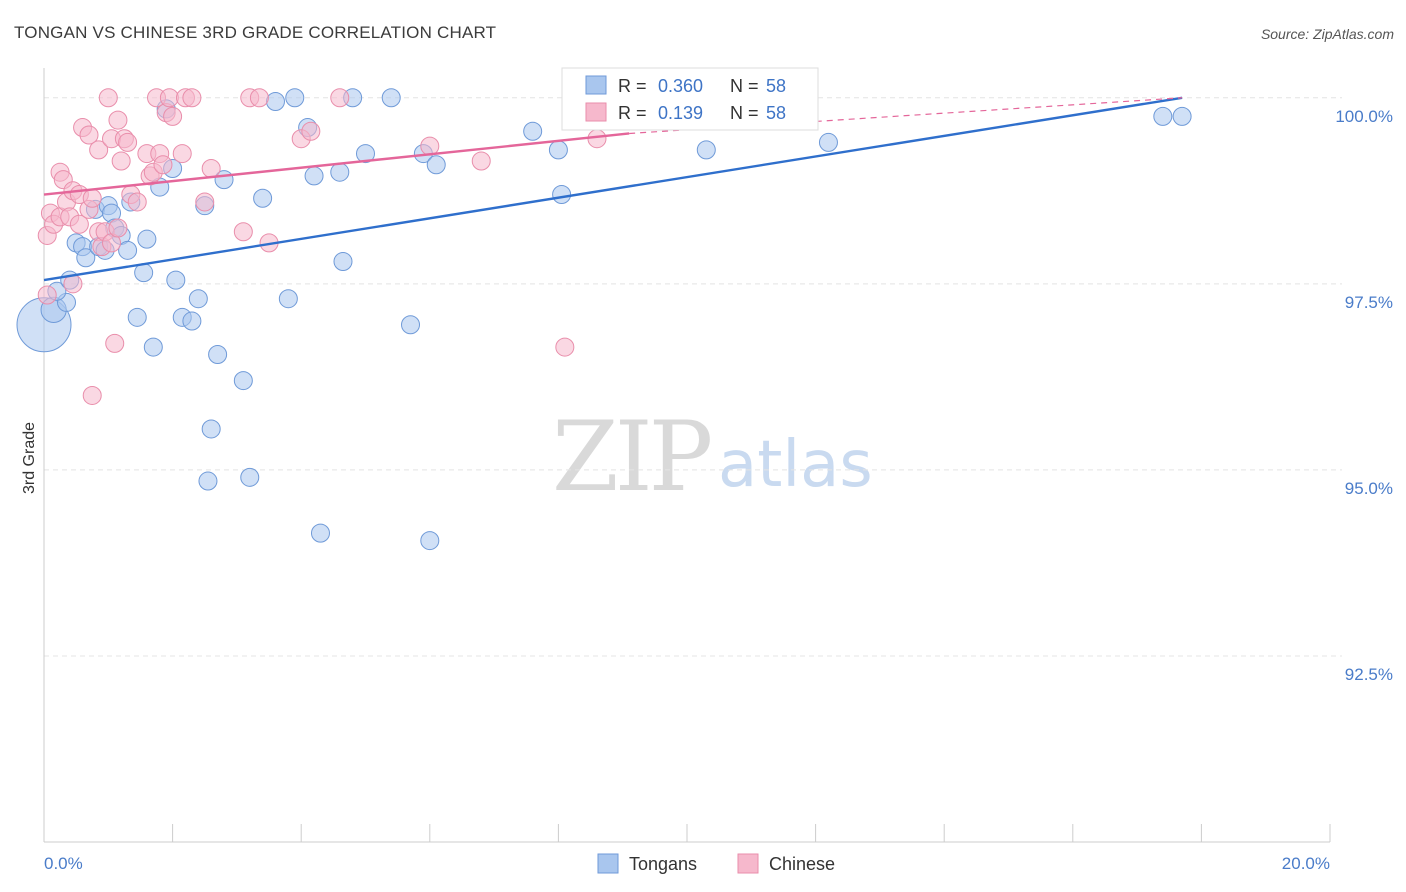  I want to click on watermark-zip: ZIP, so click(631, 457).